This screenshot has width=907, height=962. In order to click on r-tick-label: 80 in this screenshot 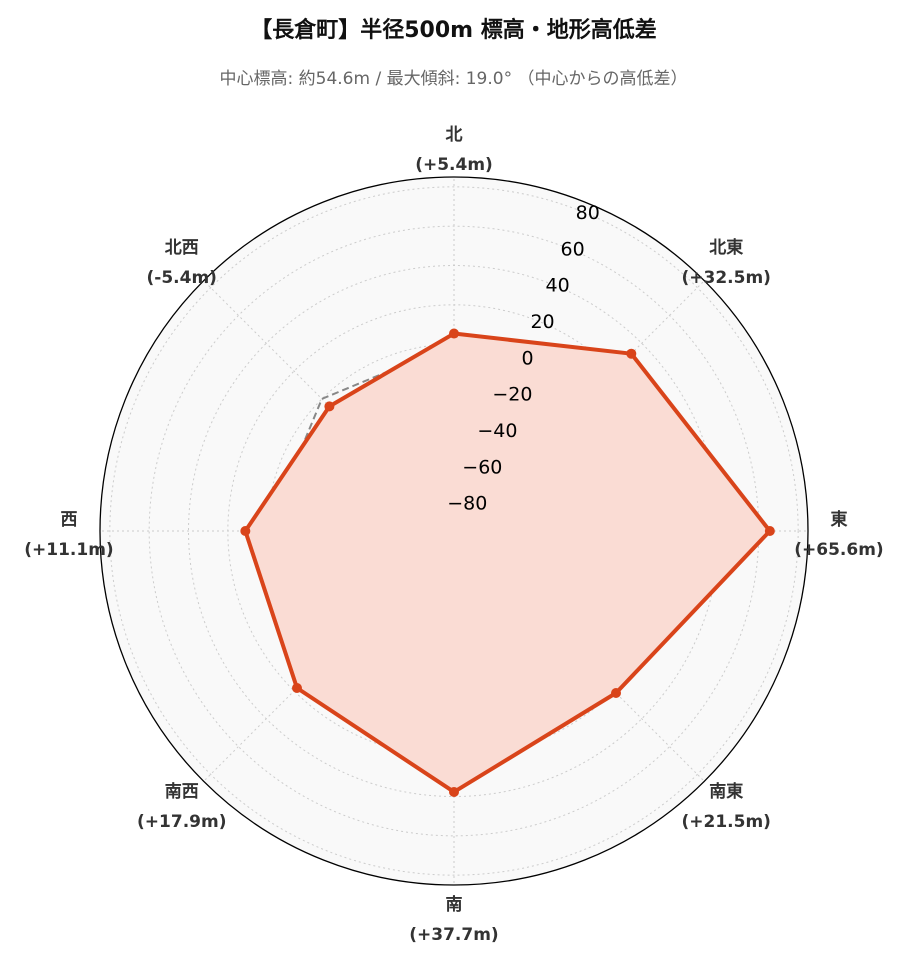, I will do `click(588, 213)`.